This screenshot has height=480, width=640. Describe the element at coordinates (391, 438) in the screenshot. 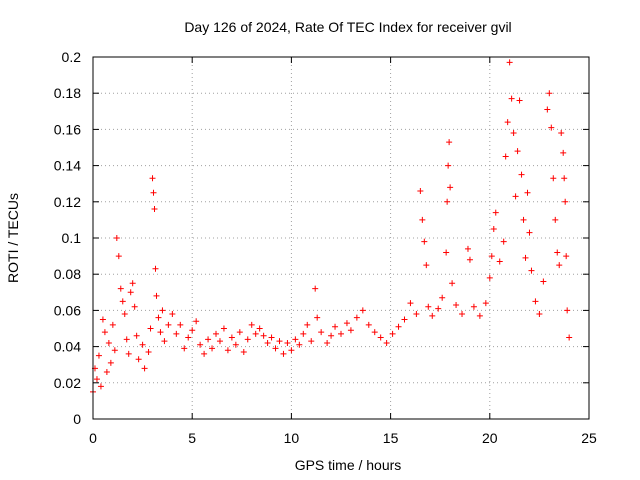

I see `x-tick-label: 15` at that location.